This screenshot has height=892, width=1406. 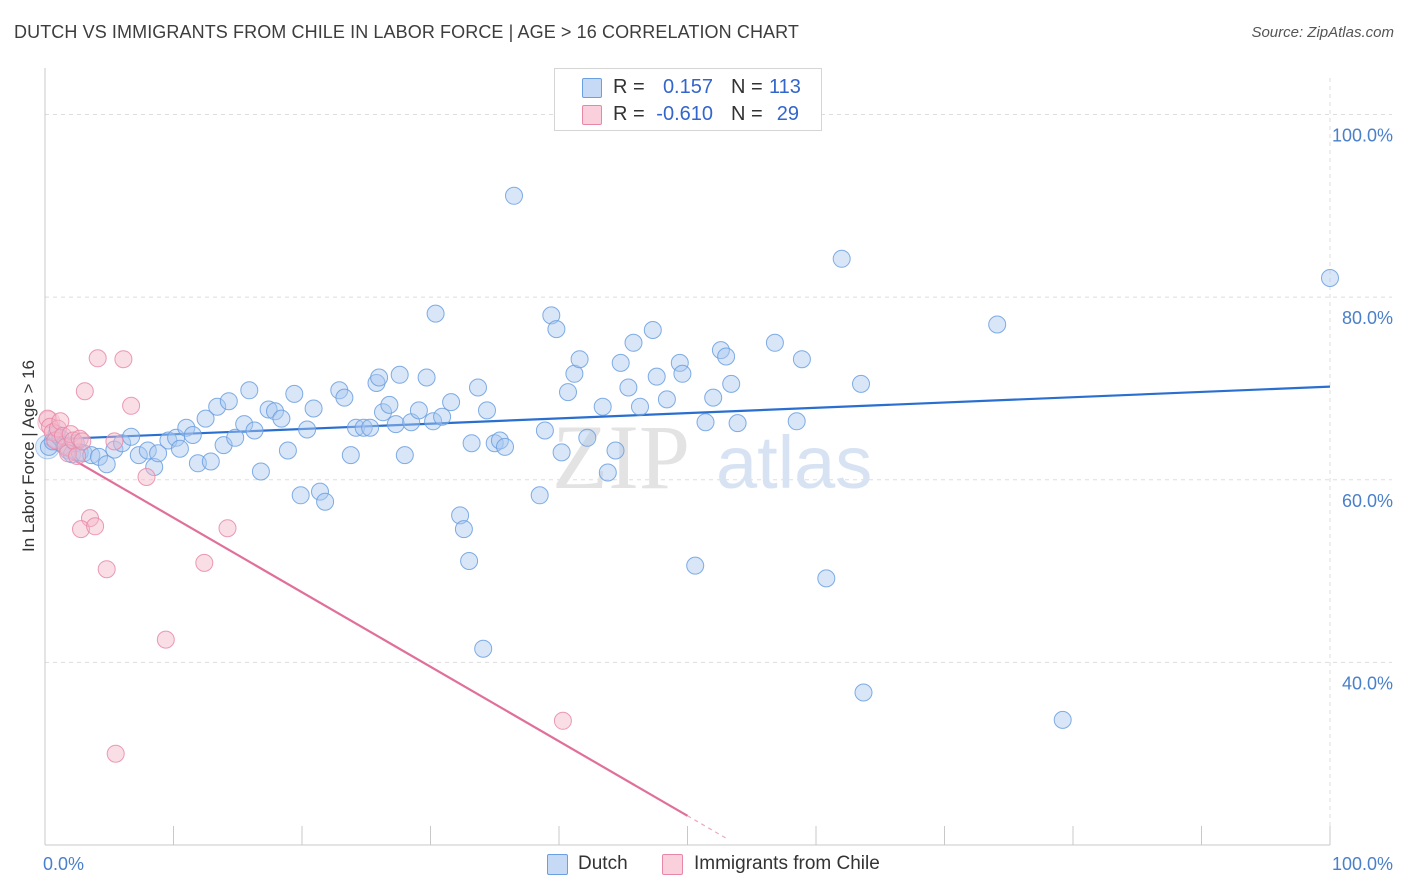 I want to click on legend-n-label: N =, so click(x=747, y=114).